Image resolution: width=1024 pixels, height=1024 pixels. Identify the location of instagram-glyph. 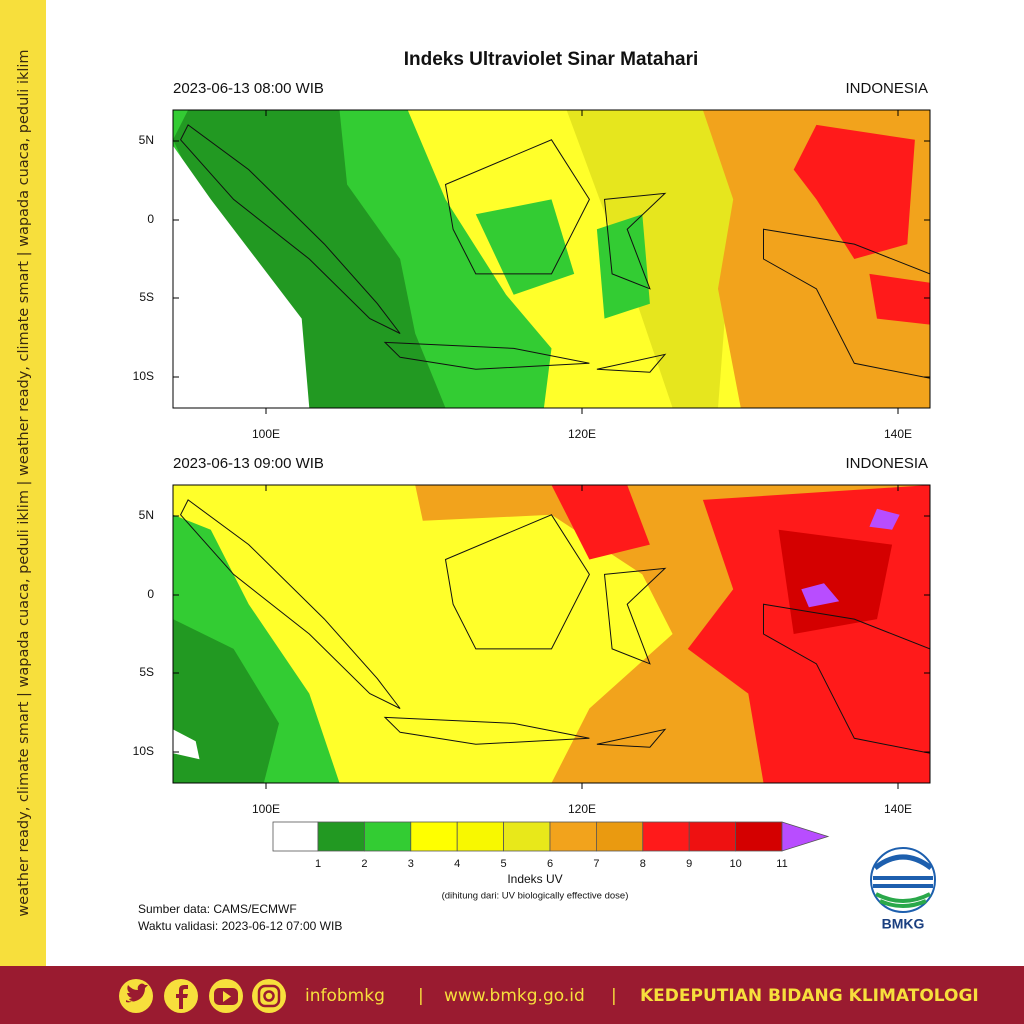
(269, 996).